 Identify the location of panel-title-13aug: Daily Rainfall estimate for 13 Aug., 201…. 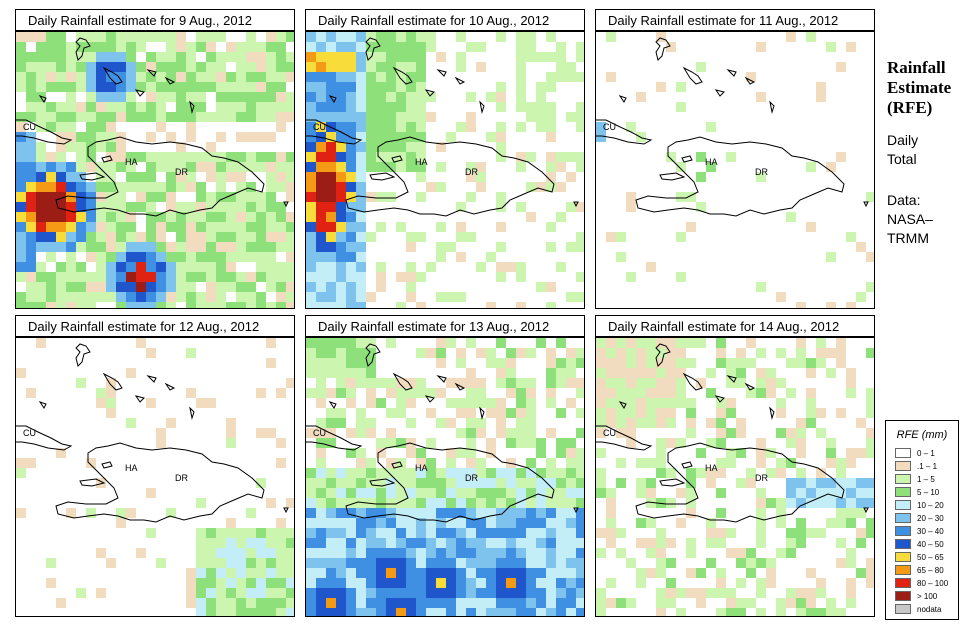
(445, 326).